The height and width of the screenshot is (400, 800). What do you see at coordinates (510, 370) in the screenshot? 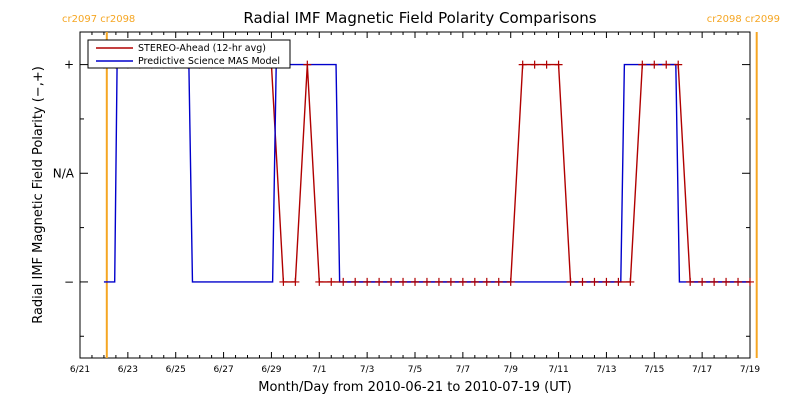
I see `x-tick-label: 7/9` at bounding box center [510, 370].